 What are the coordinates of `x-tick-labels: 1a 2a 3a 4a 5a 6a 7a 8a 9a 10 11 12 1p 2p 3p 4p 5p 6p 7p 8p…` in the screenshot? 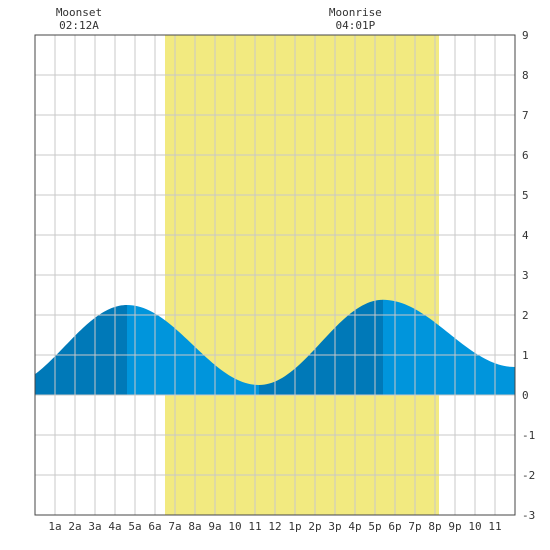 It's located at (274, 526).